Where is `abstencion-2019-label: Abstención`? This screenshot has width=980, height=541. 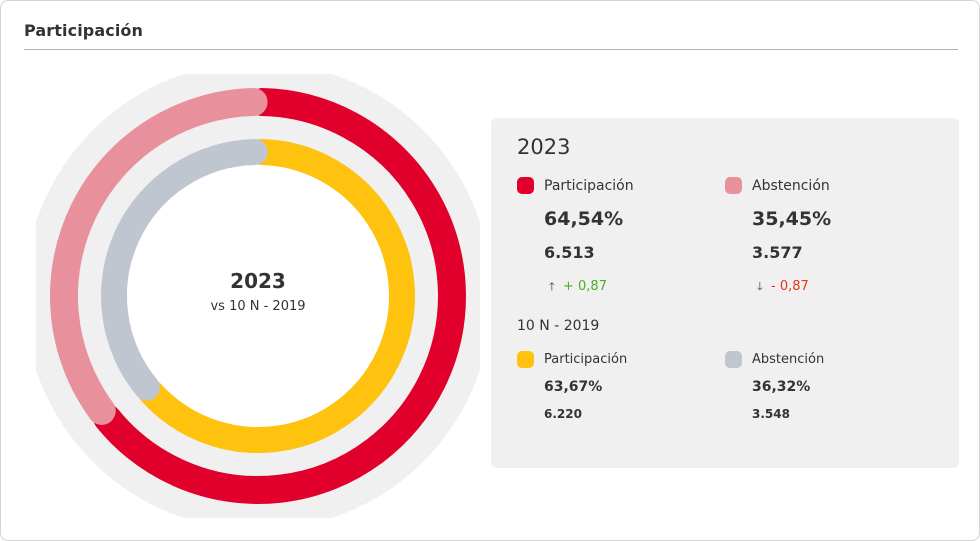
abstencion-2019-label: Abstención is located at coordinates (788, 359).